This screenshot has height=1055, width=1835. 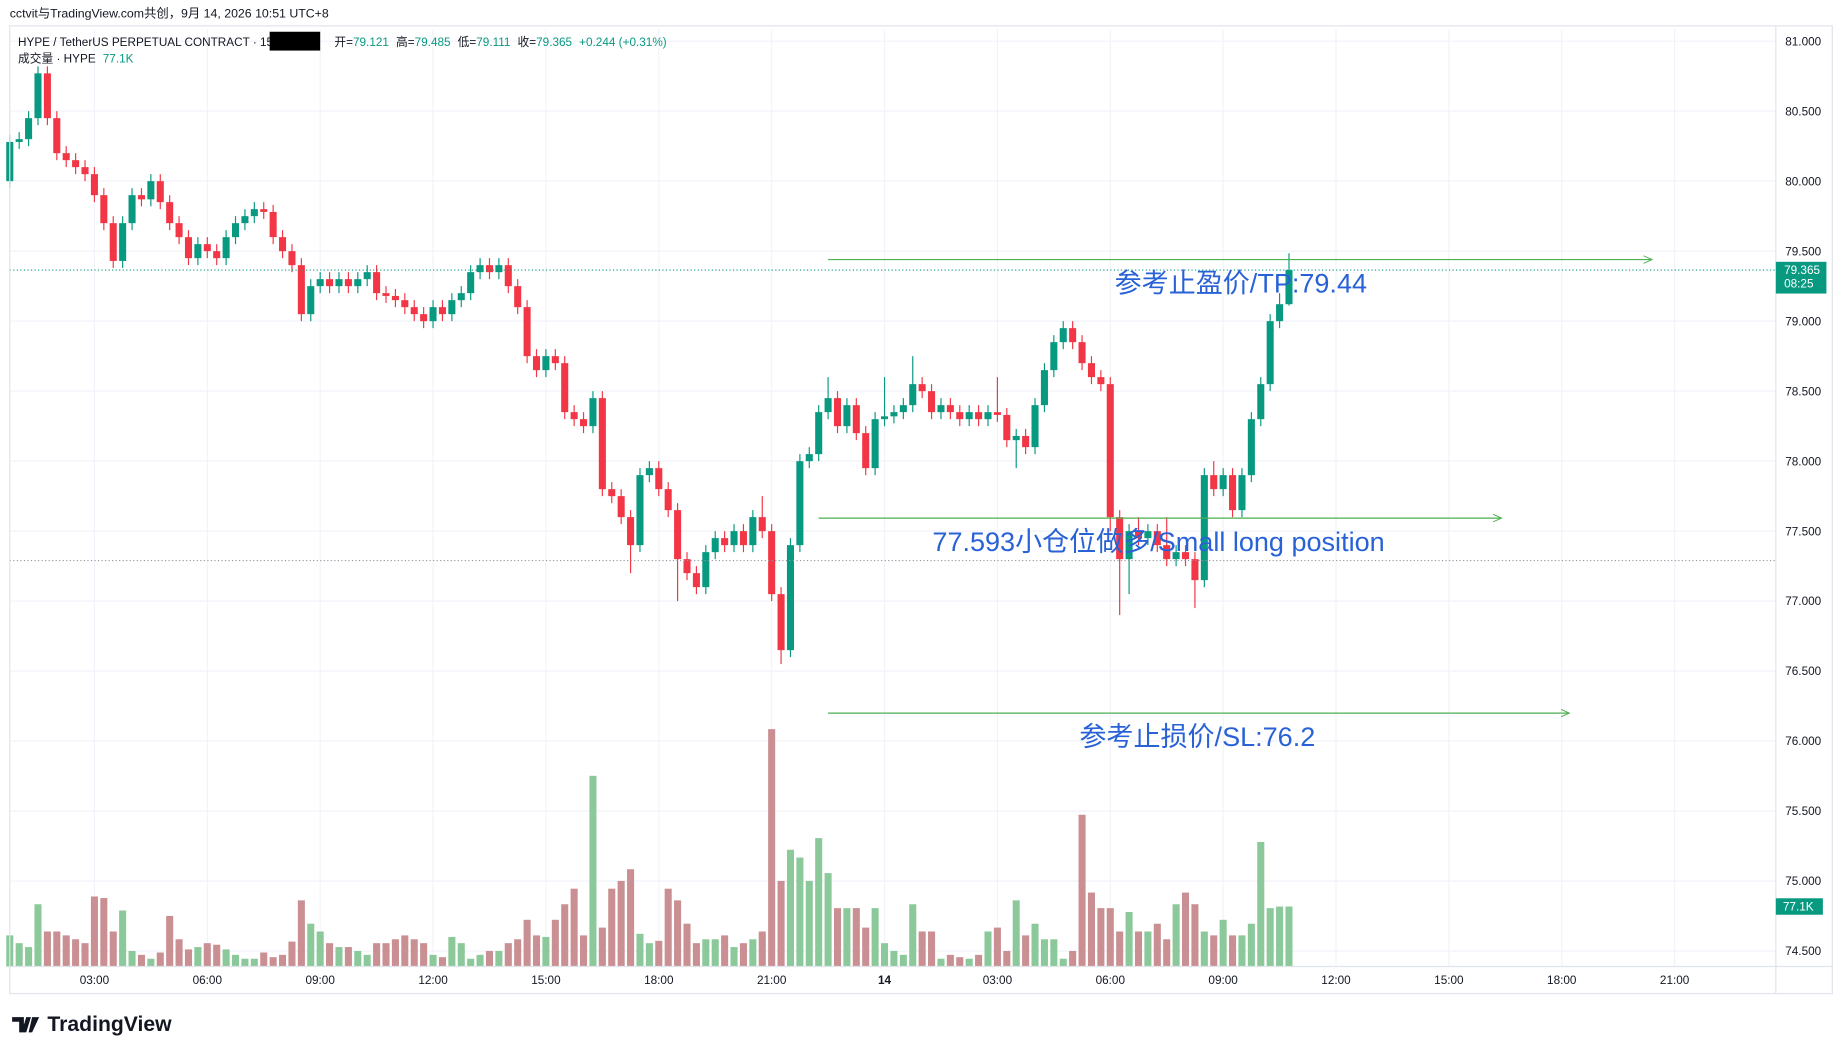 I want to click on x-tick-label: 21:00, so click(x=1675, y=980).